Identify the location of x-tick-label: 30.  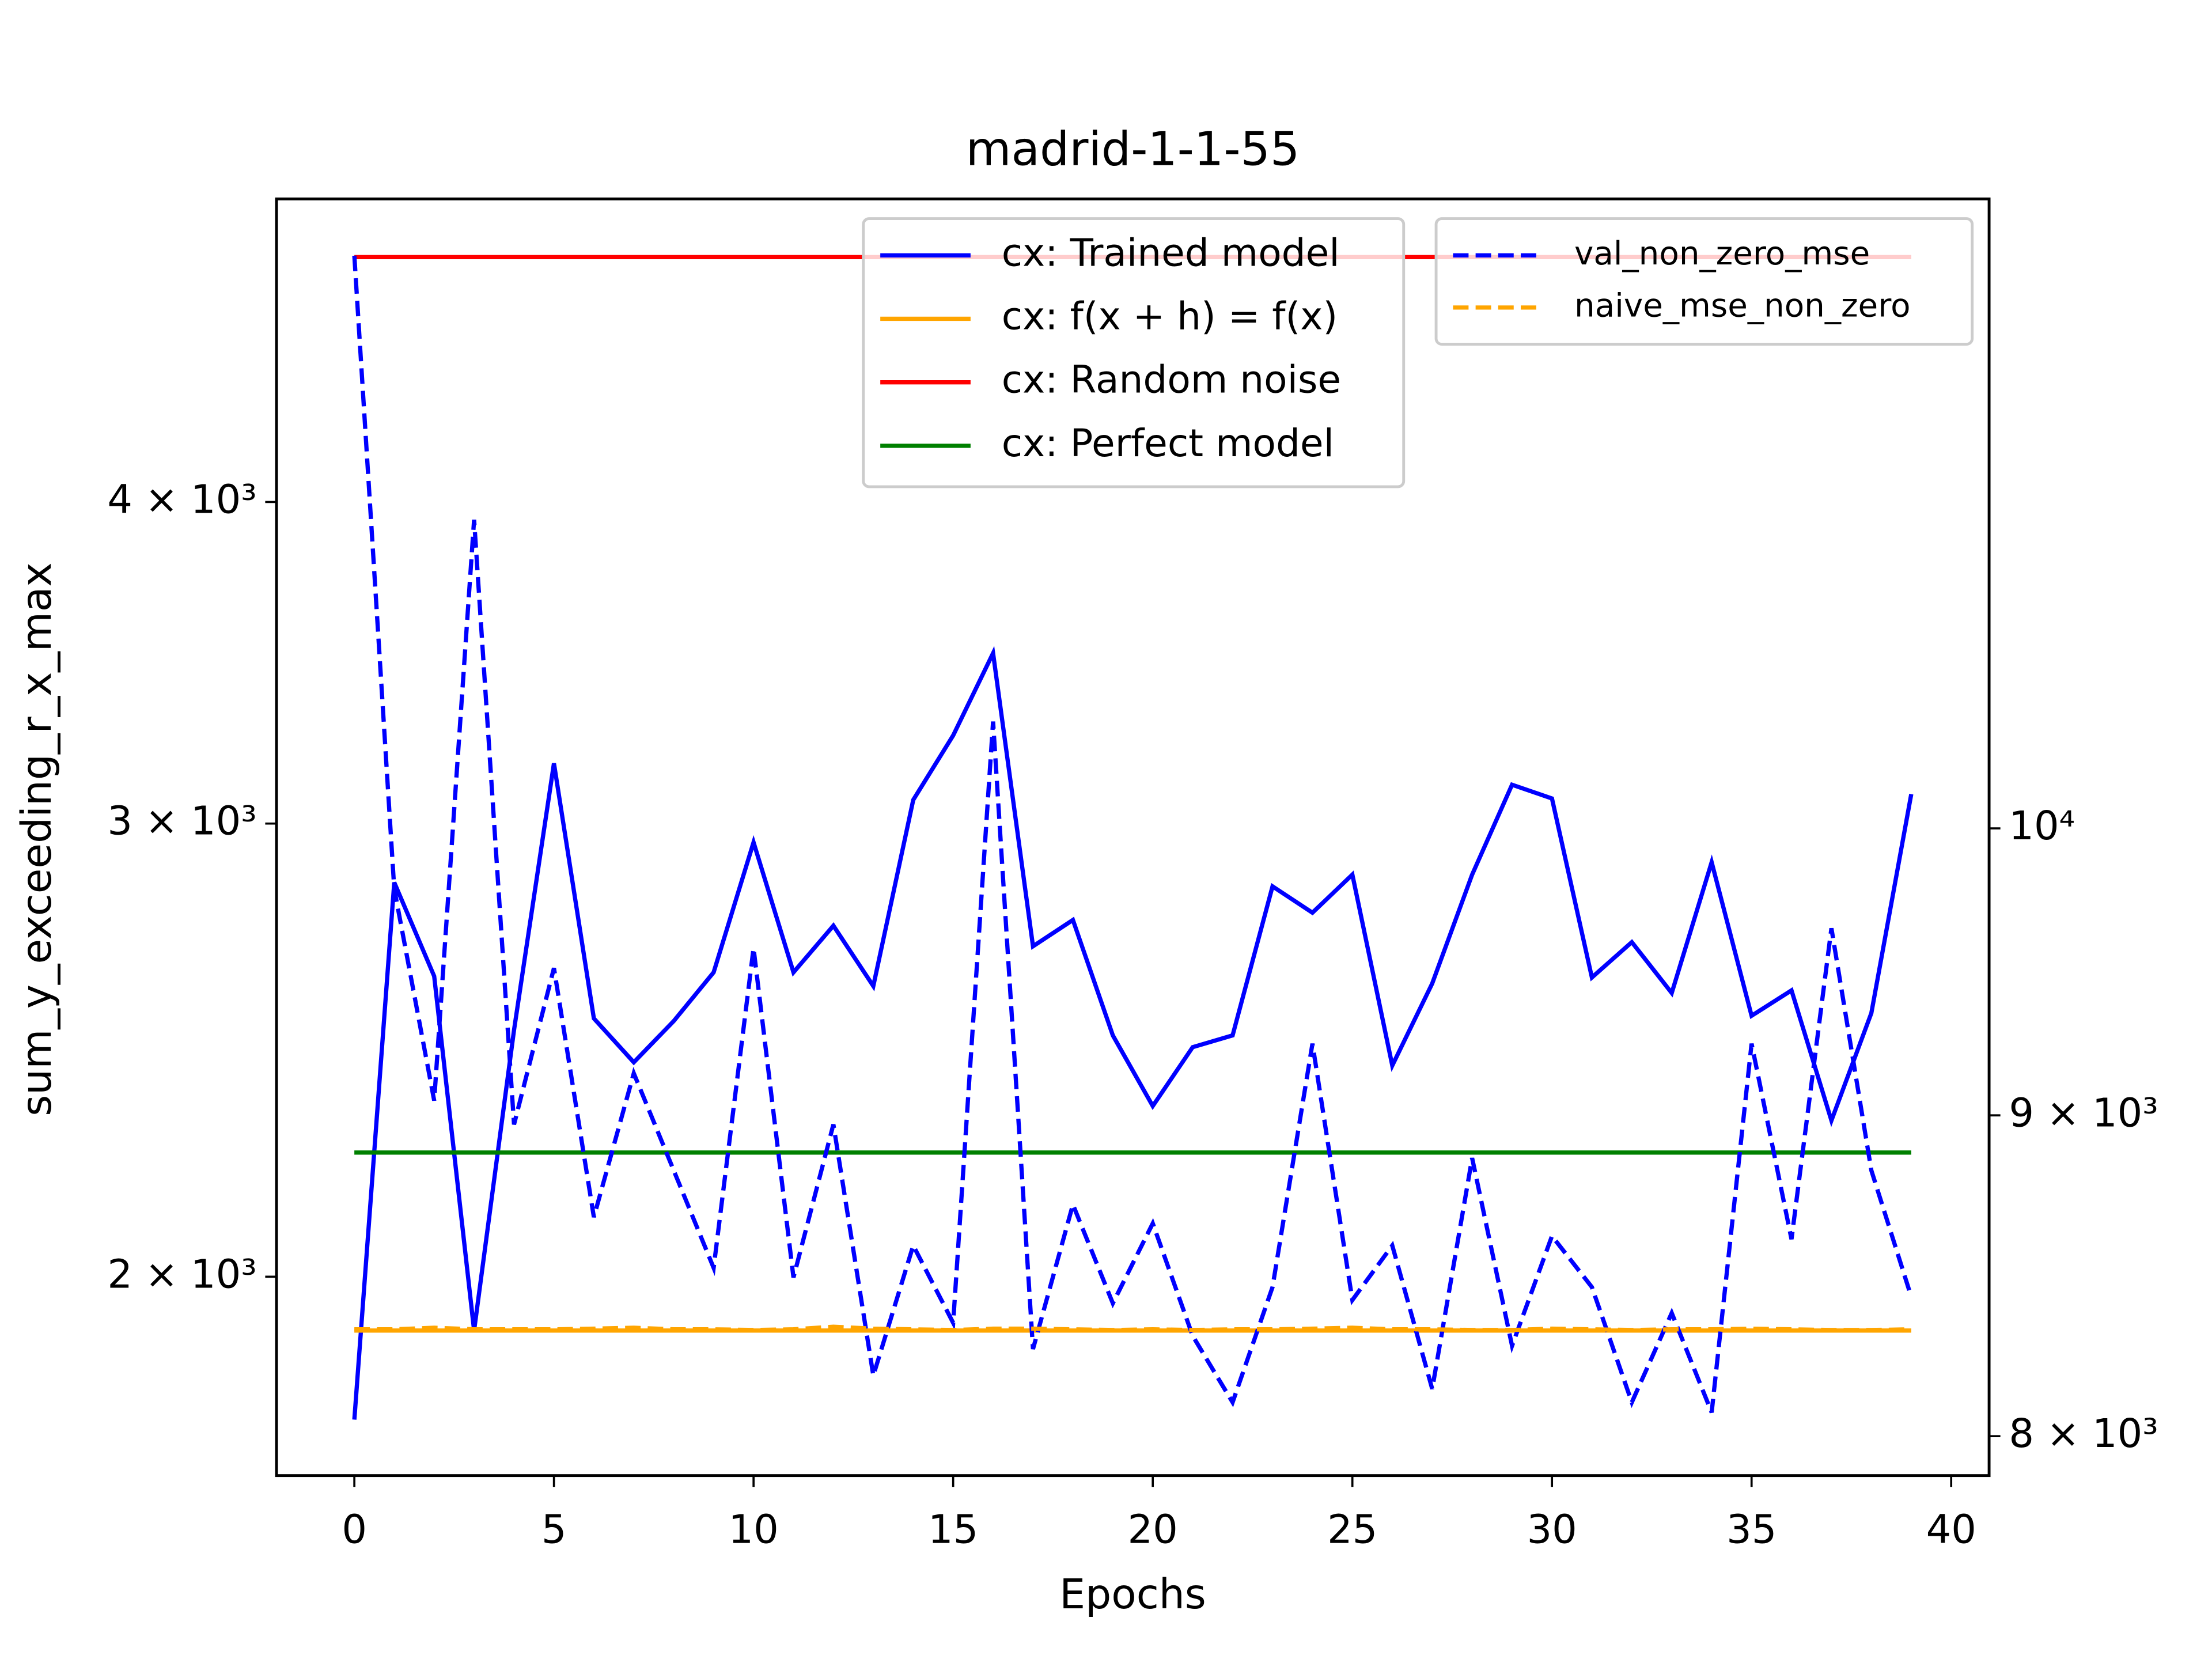
(1552, 1530).